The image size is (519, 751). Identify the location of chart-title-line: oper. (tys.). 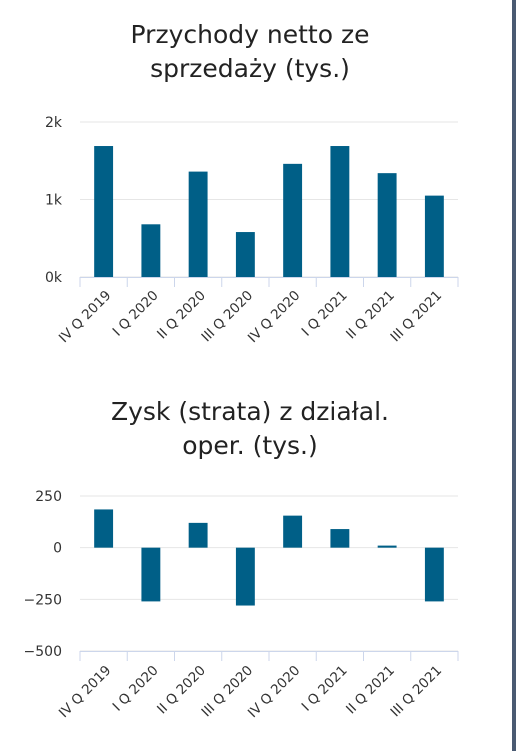
(250, 445).